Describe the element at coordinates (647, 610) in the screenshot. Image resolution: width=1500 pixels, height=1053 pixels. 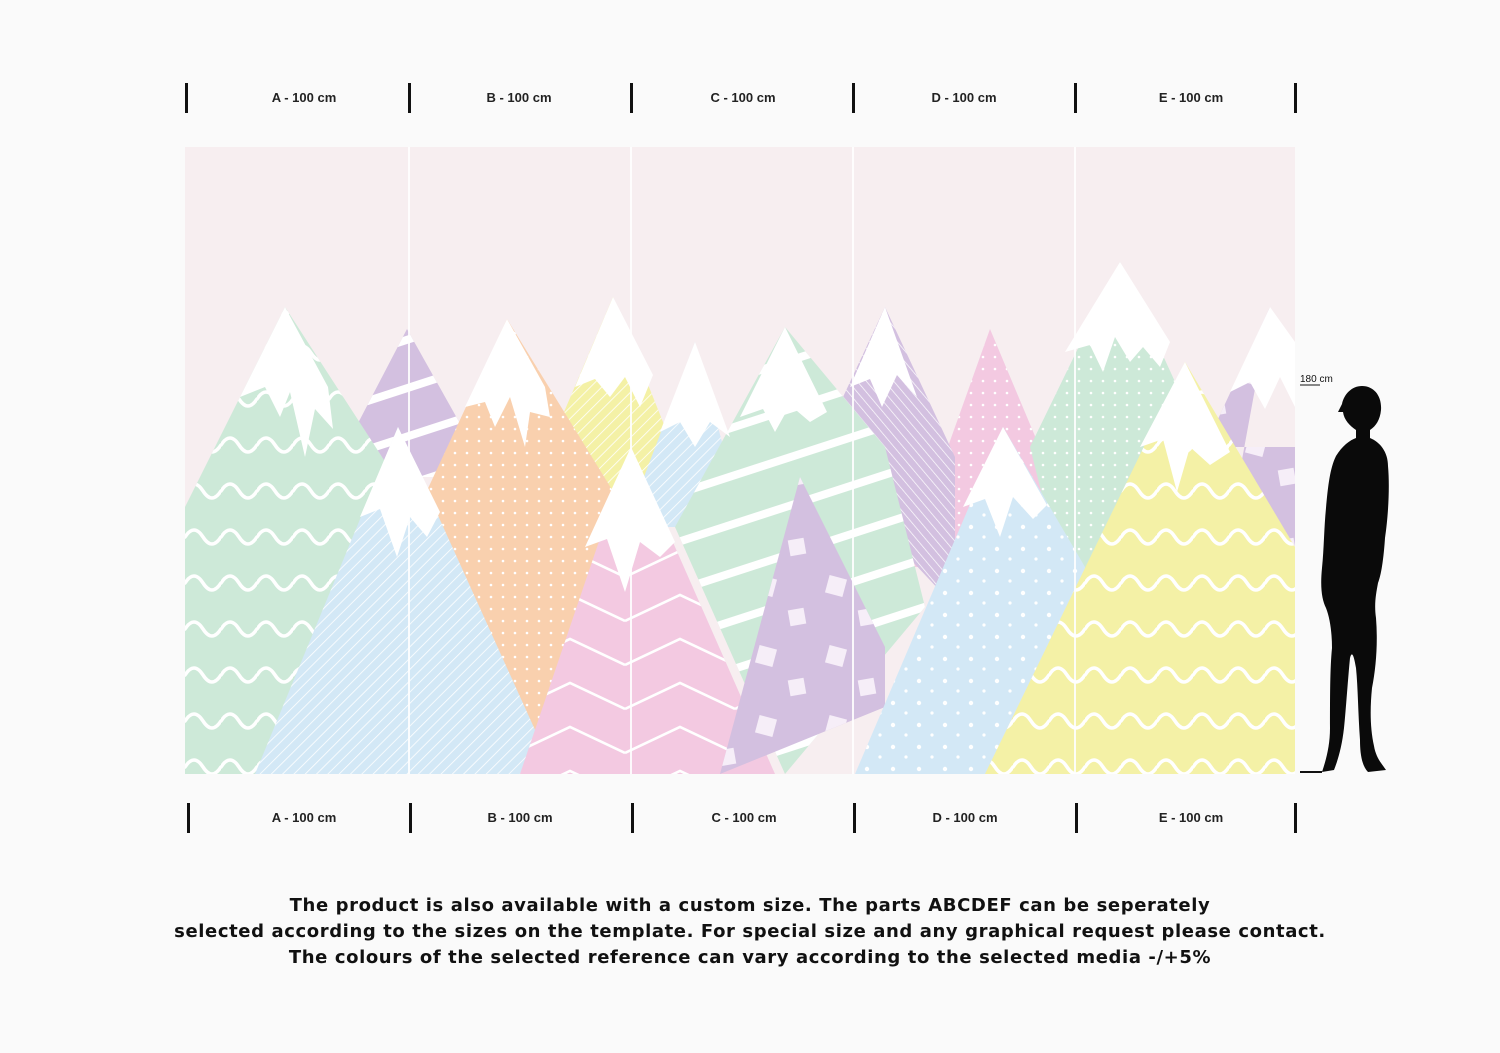
I see `mountain-pink-front` at that location.